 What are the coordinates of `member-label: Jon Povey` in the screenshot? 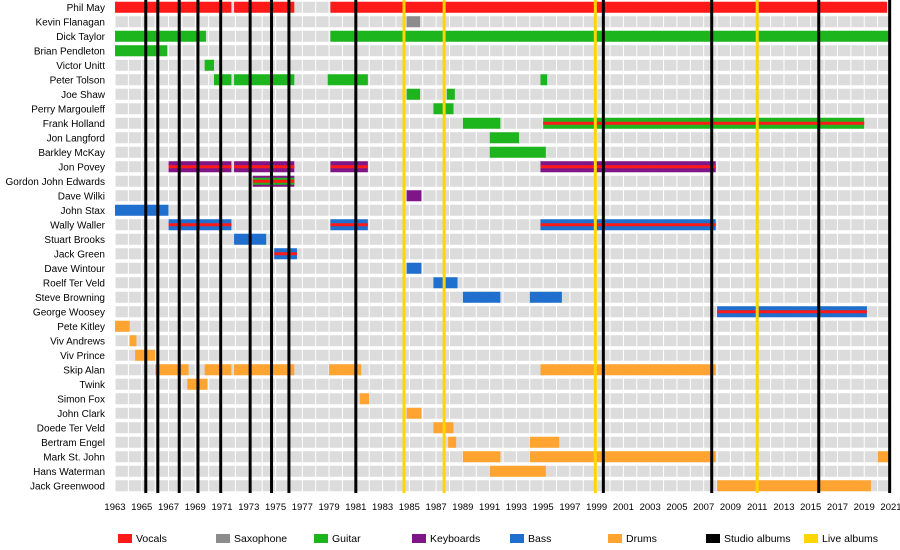 It's located at (81, 167).